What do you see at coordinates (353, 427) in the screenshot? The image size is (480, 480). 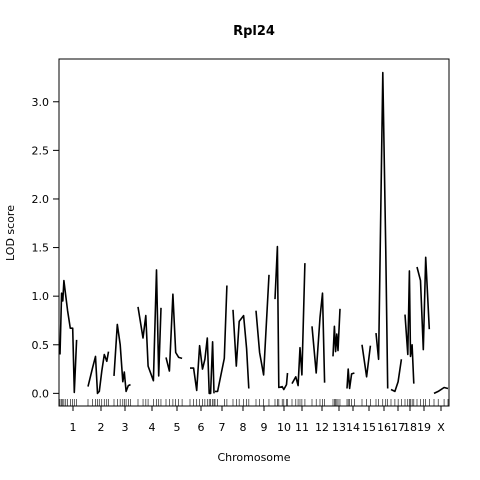 I see `chromosome-label: 14` at bounding box center [353, 427].